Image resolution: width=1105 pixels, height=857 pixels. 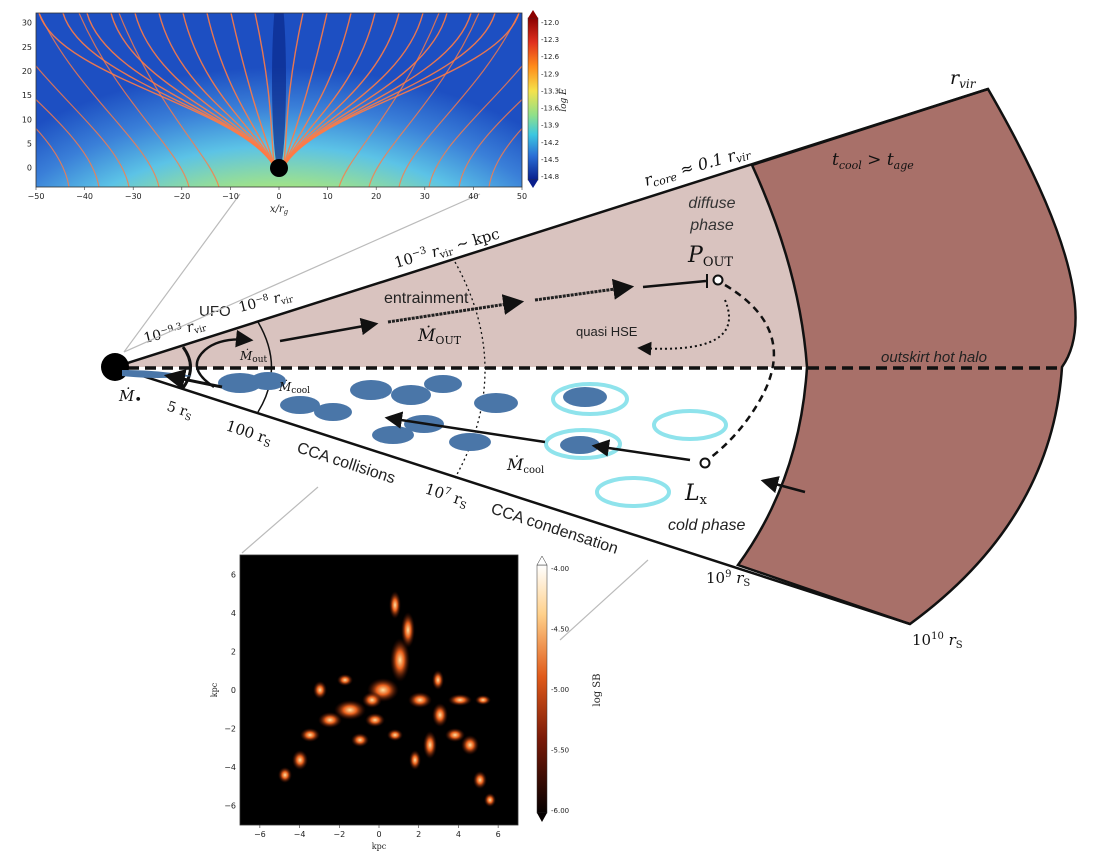 I want to click on x-tick-label: −10, so click(x=230, y=196).